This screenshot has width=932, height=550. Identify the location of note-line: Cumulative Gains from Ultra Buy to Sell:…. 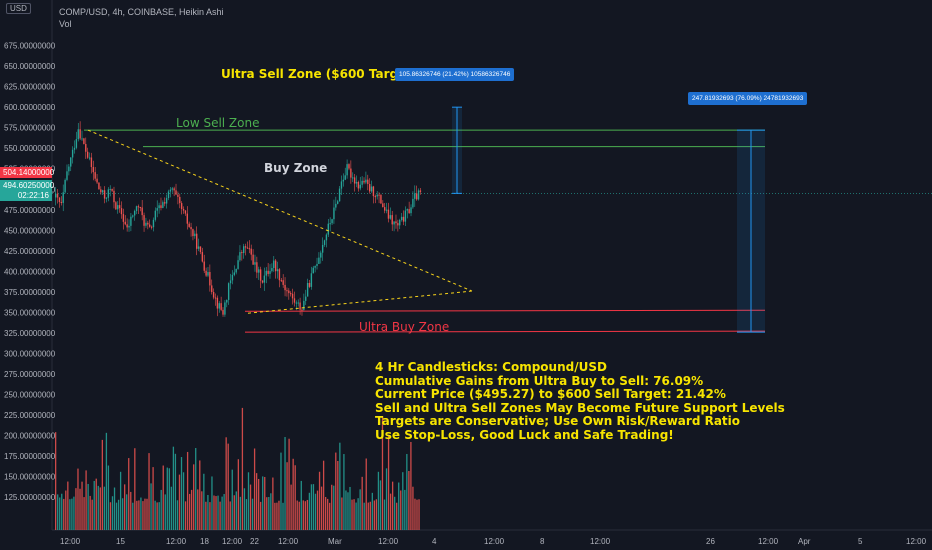
(539, 380).